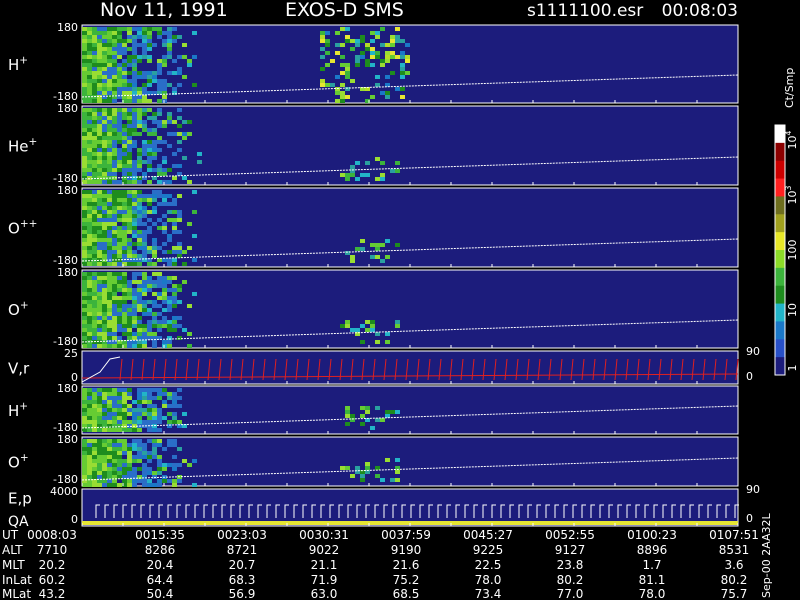  Describe the element at coordinates (65, 96) in the screenshot. I see `y-tick-label: -180` at that location.